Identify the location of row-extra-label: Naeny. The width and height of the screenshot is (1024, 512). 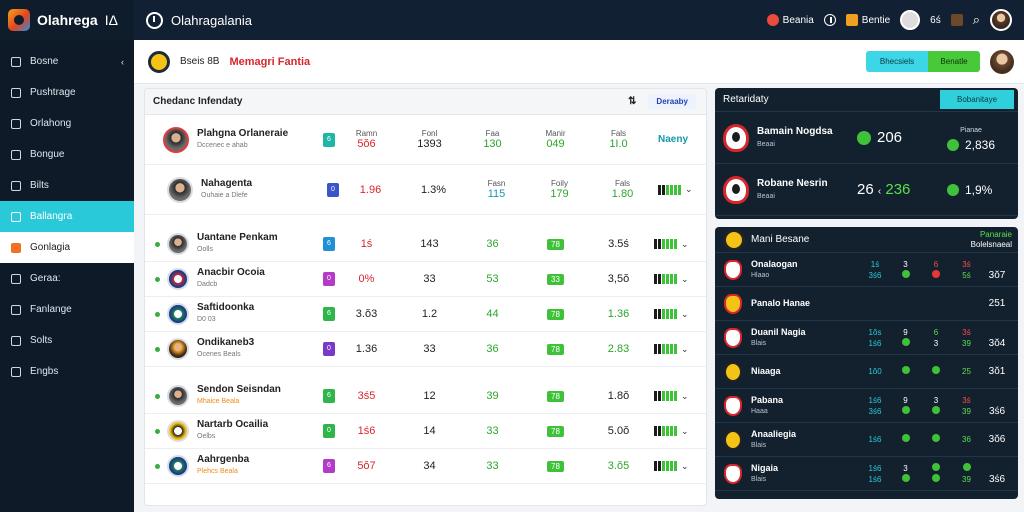
(673, 139).